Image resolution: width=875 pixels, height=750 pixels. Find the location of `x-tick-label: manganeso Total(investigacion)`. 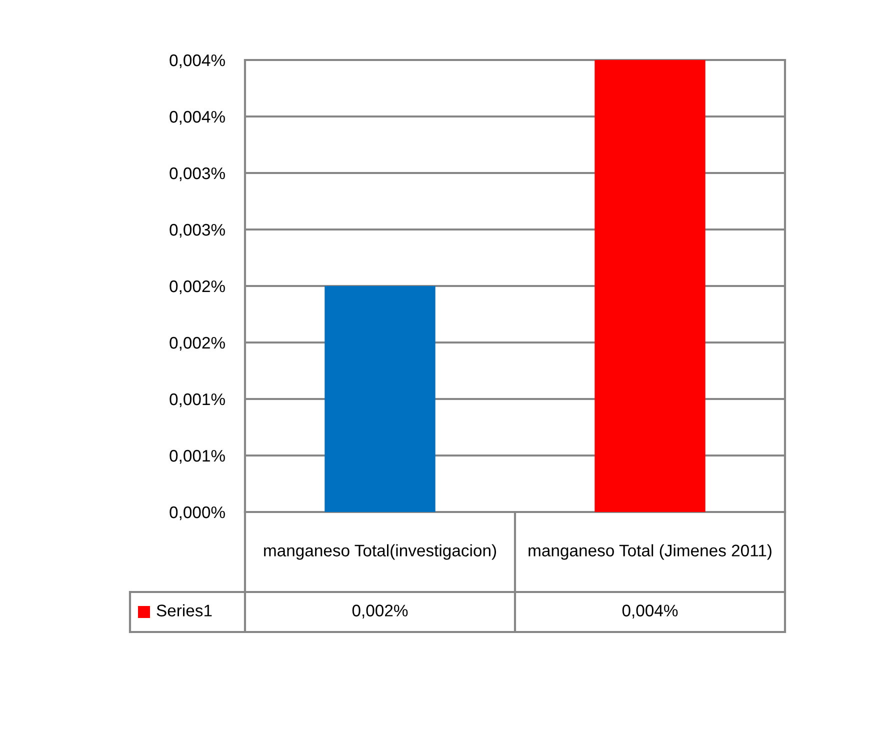

x-tick-label: manganeso Total(investigacion) is located at coordinates (380, 552).